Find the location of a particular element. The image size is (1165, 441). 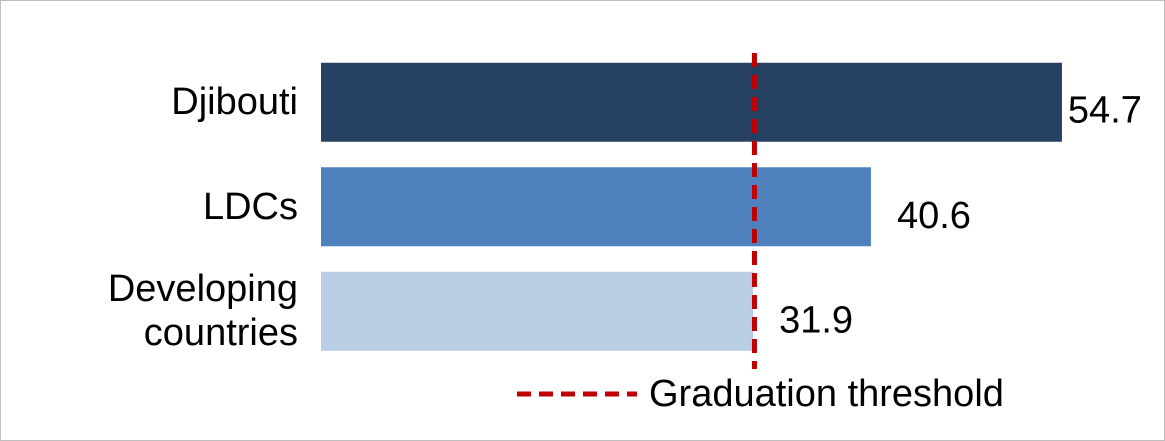

category-label: Developing countries is located at coordinates (202, 311).